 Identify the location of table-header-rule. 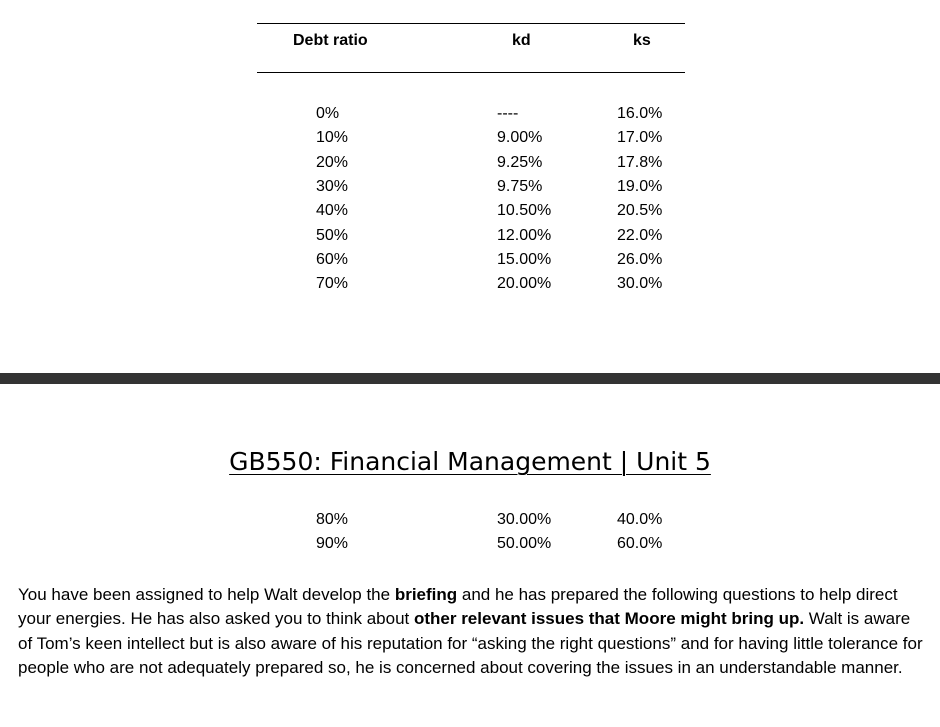
(471, 72).